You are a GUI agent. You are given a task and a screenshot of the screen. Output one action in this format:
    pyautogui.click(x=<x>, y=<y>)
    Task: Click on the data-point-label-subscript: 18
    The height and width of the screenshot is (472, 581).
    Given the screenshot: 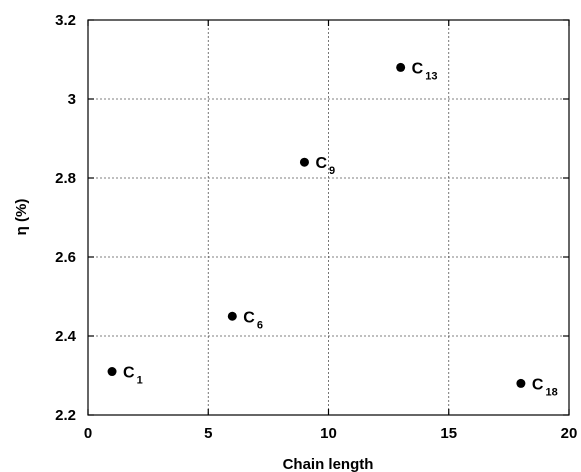 What is the action you would take?
    pyautogui.click(x=551, y=392)
    